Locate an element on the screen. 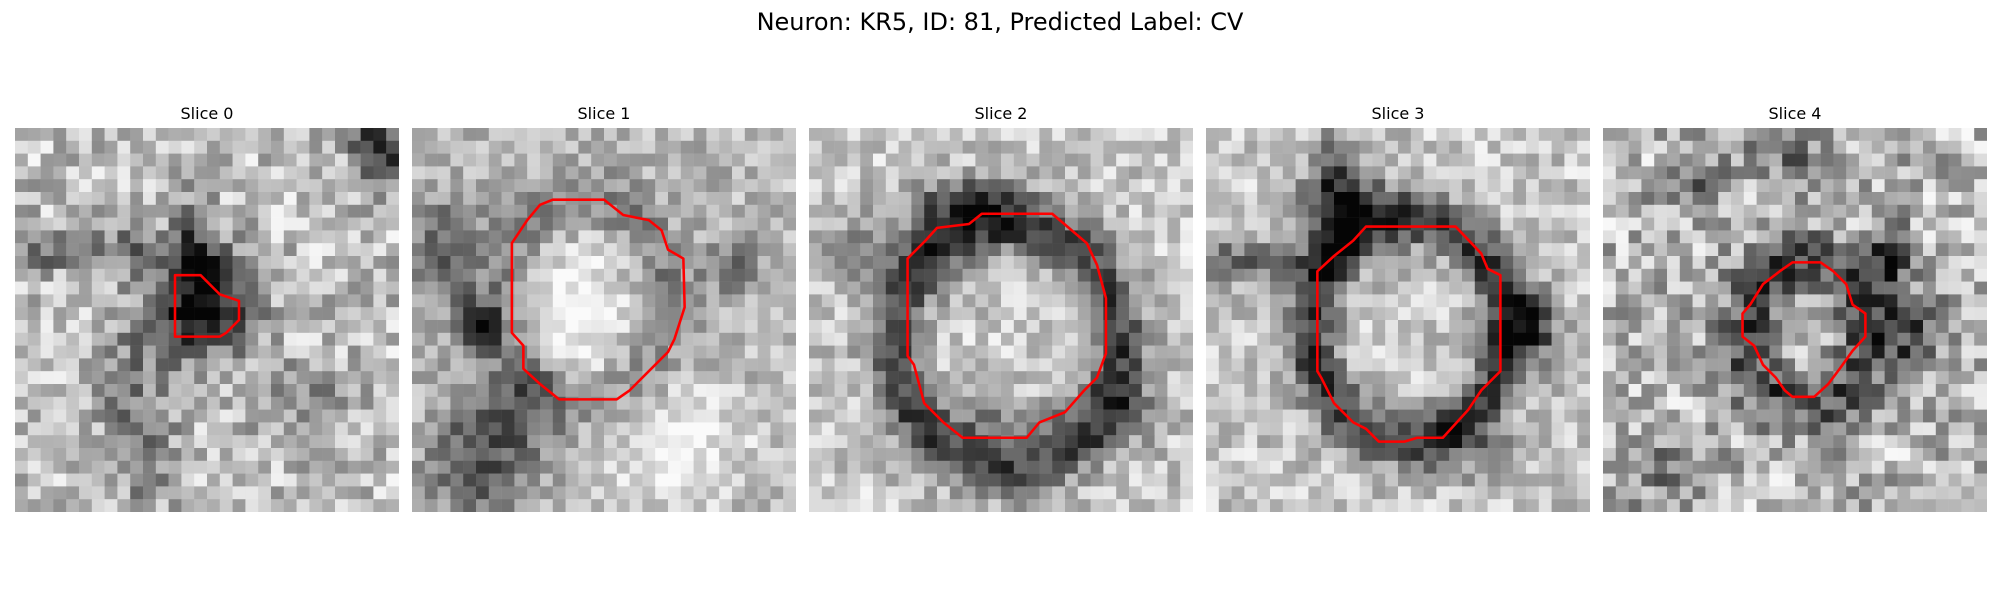  slice-panel-0: Slice 0 is located at coordinates (207, 308).